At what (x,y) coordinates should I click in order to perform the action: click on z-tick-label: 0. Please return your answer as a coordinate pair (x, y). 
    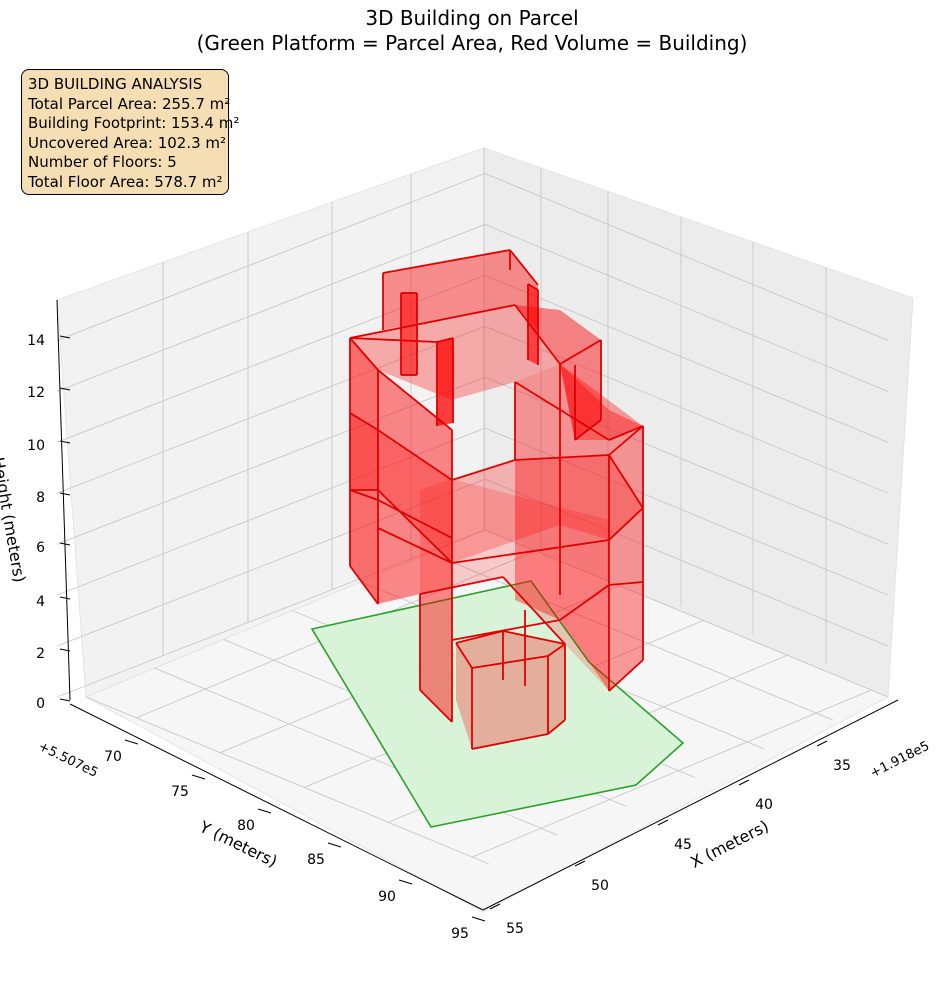
    Looking at the image, I should click on (40, 704).